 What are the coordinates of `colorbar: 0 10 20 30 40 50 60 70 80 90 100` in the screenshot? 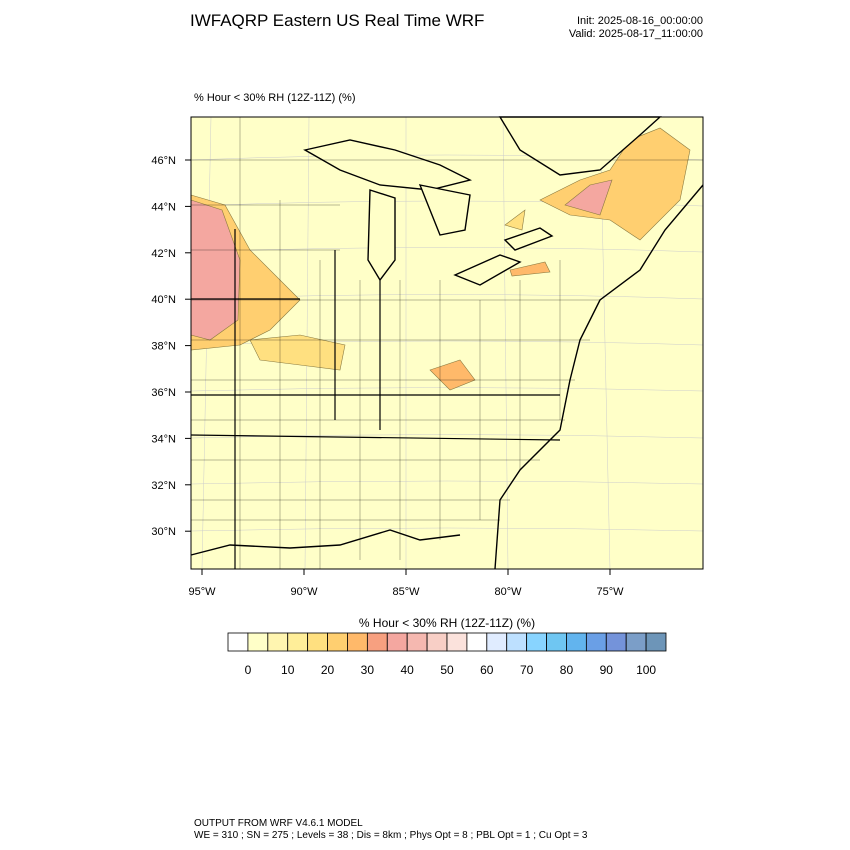 It's located at (447, 654).